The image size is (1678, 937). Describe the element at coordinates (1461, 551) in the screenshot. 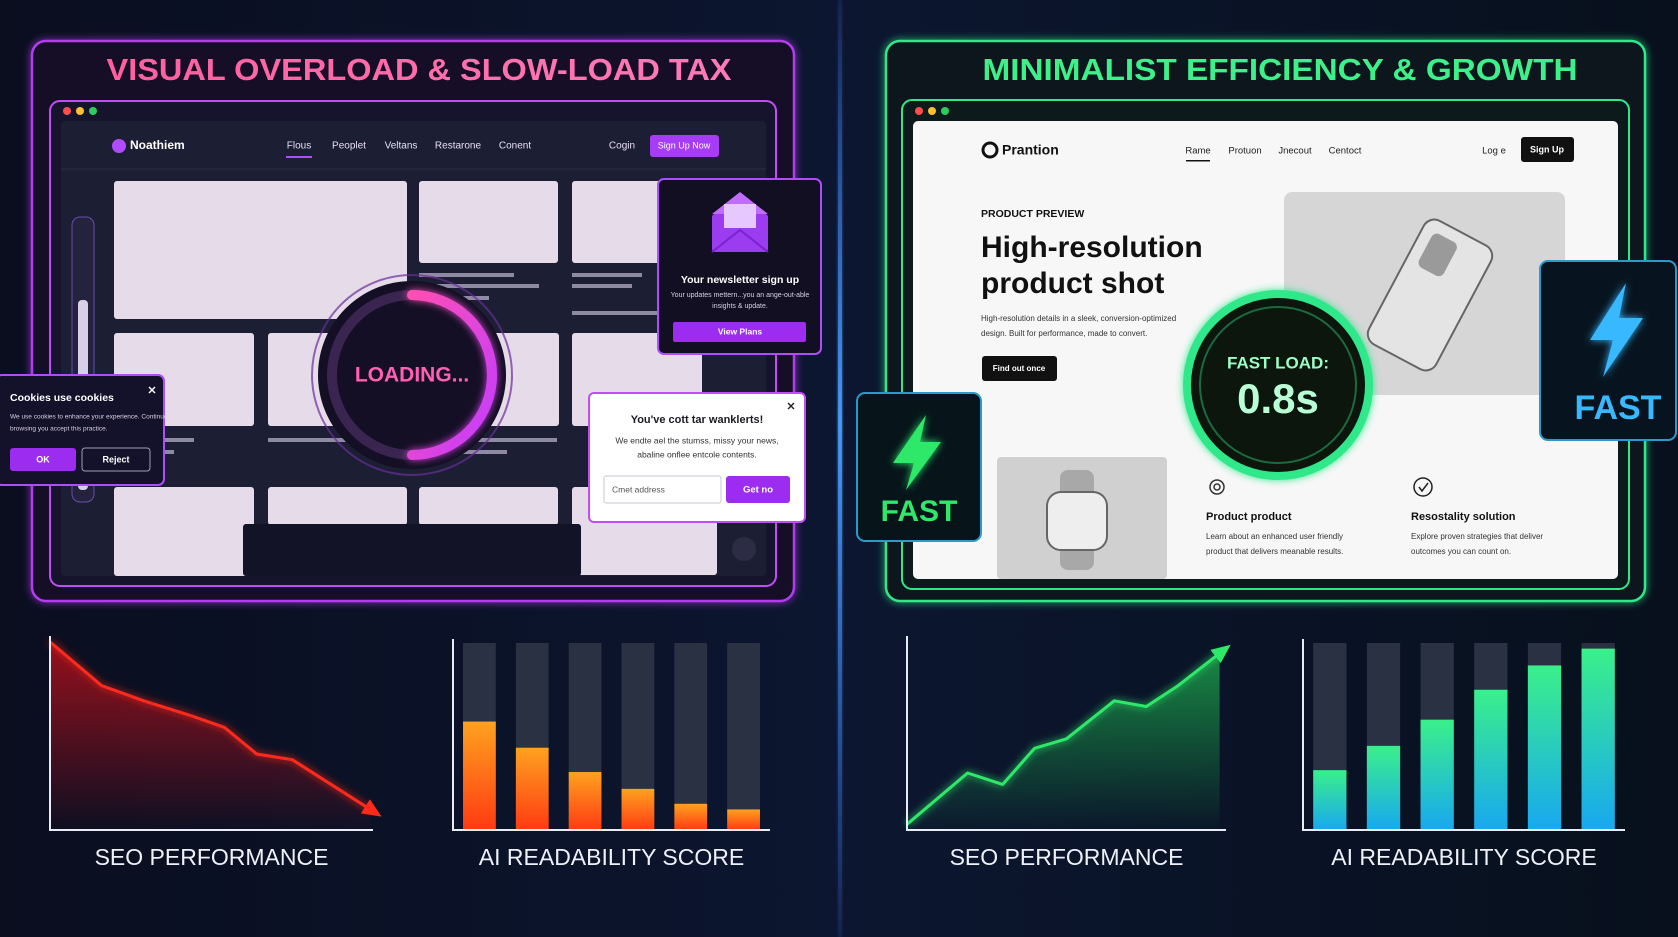

I see `feature-body: outcomes you can count on.` at that location.